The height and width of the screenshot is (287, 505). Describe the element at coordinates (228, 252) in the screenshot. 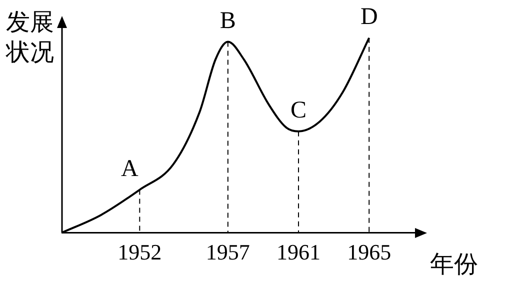

I see `x-tick-label: 1957` at that location.